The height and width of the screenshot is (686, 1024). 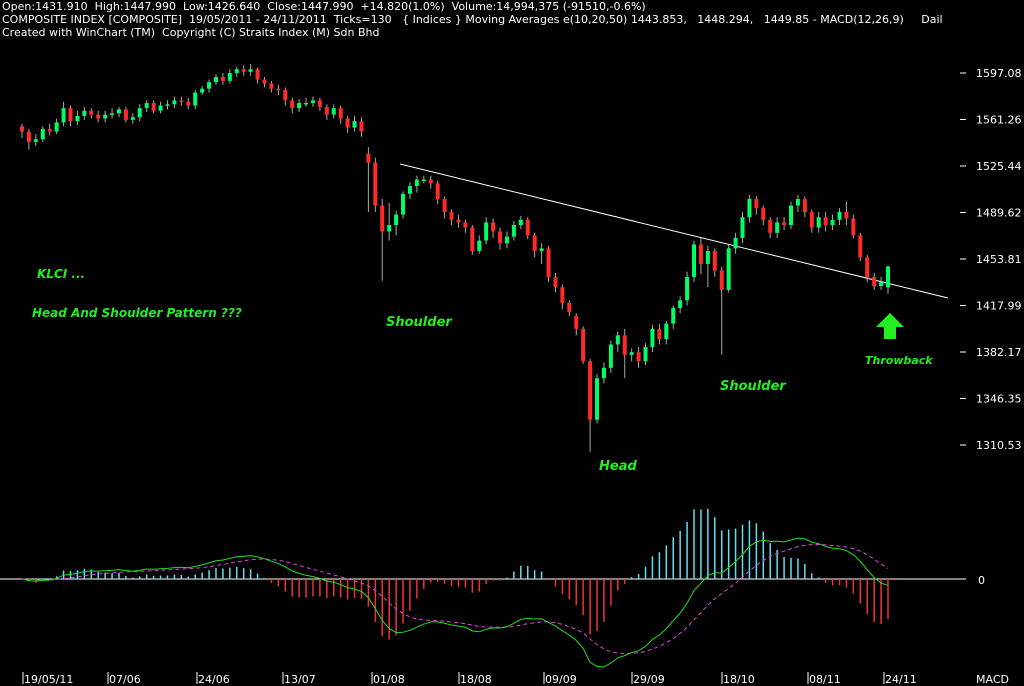 I want to click on head-label: Head, so click(x=618, y=466).